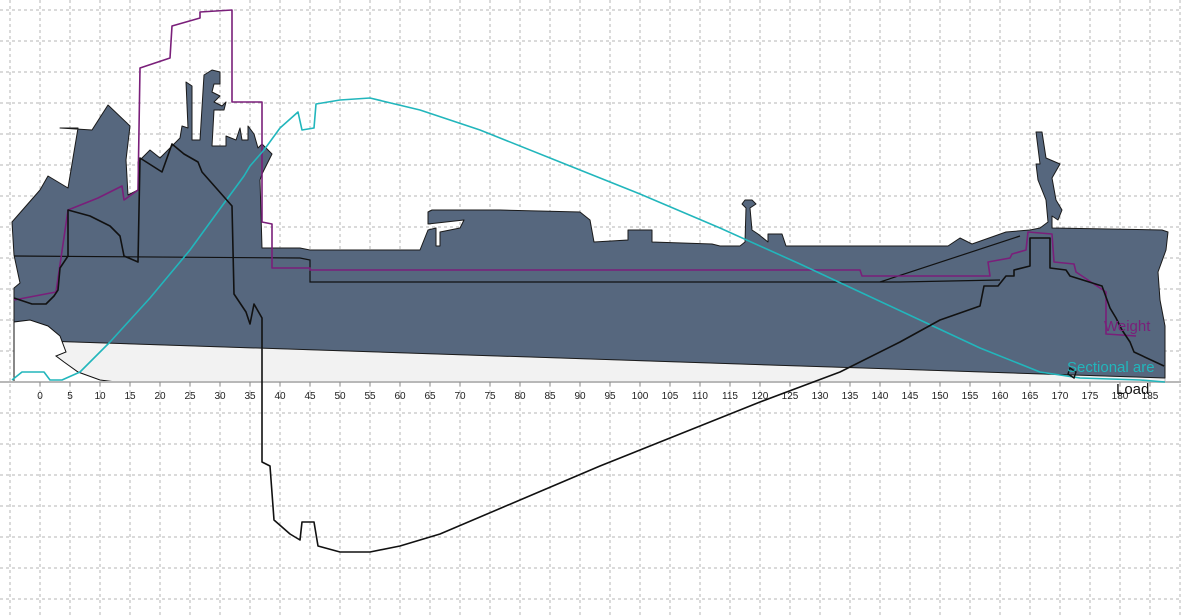  I want to click on frame-tick-label: 180, so click(1120, 396).